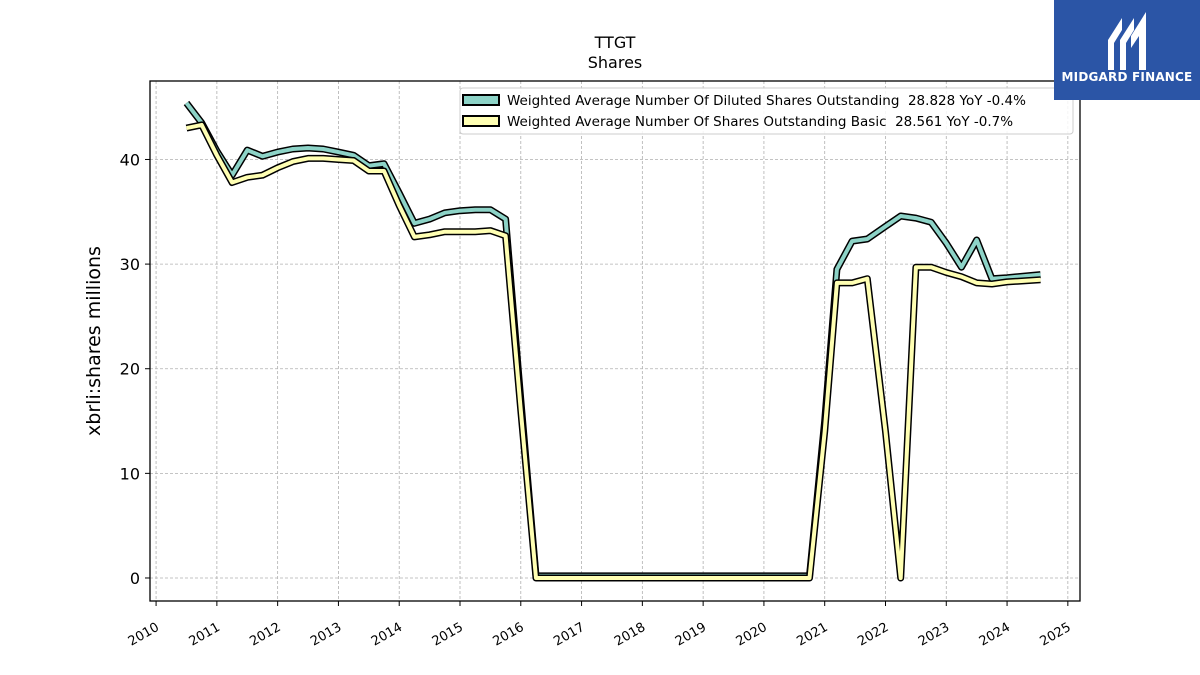 This screenshot has height=675, width=1200. Describe the element at coordinates (135, 578) in the screenshot. I see `y-tick-label: 0` at that location.